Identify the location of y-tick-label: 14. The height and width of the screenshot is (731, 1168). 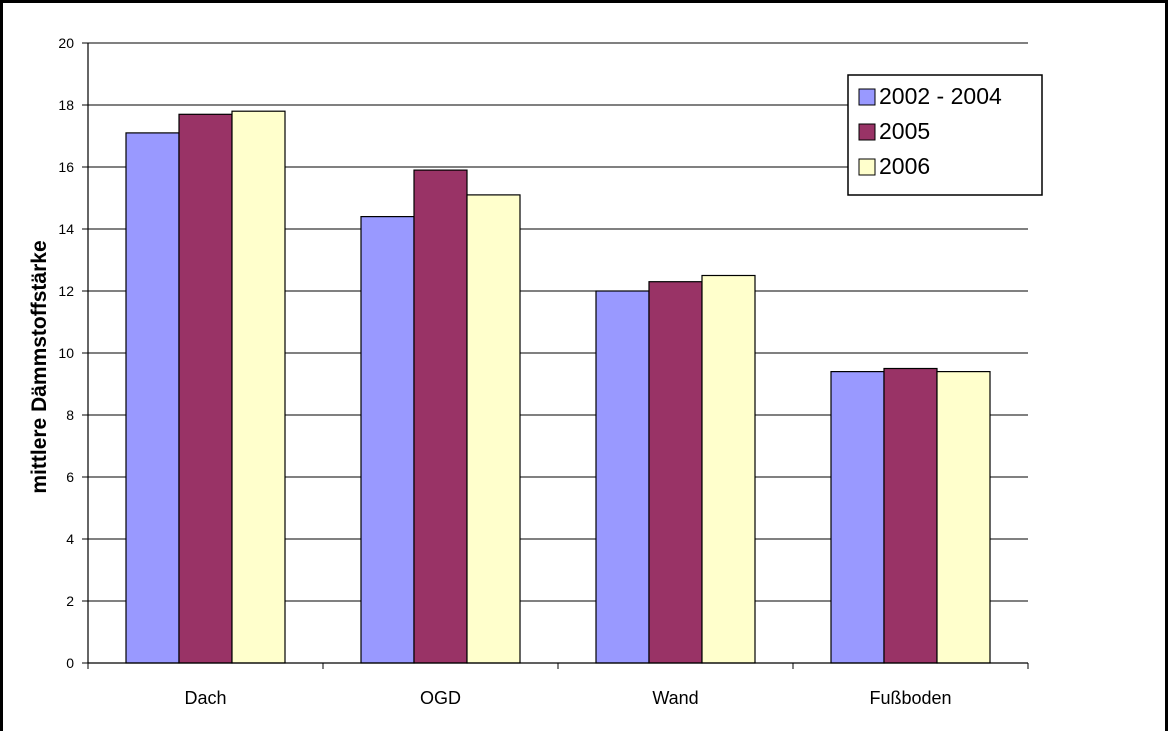
(66, 229).